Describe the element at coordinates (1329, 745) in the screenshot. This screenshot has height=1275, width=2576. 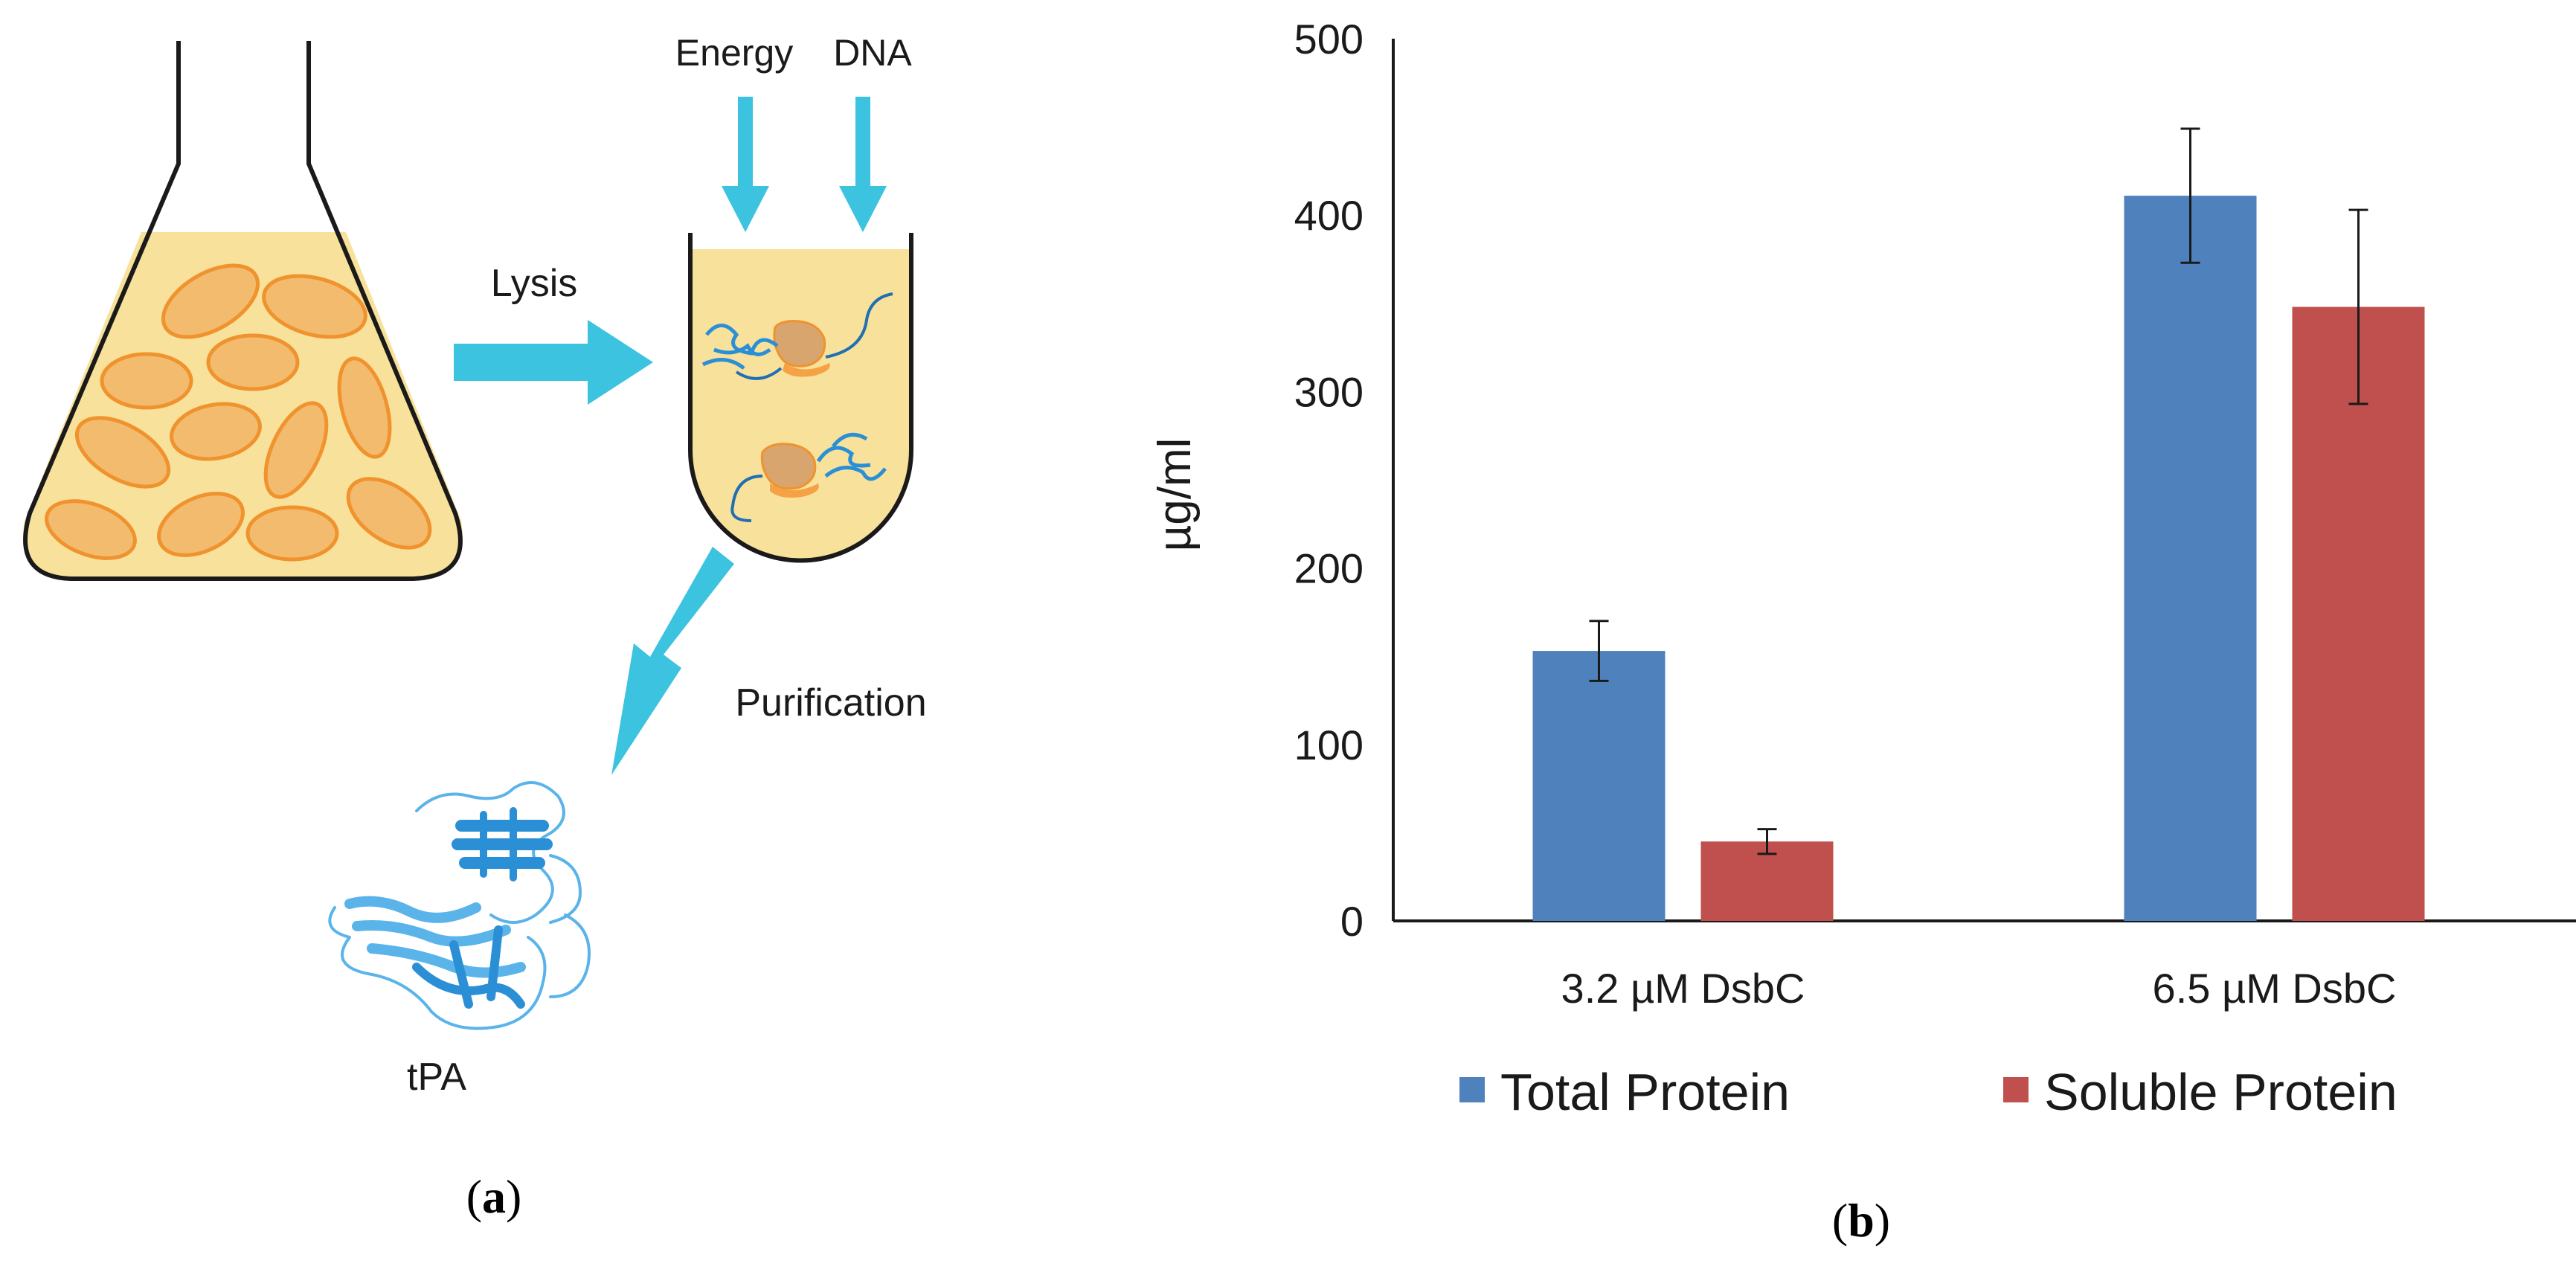
I see `y-tick-label: 100` at that location.